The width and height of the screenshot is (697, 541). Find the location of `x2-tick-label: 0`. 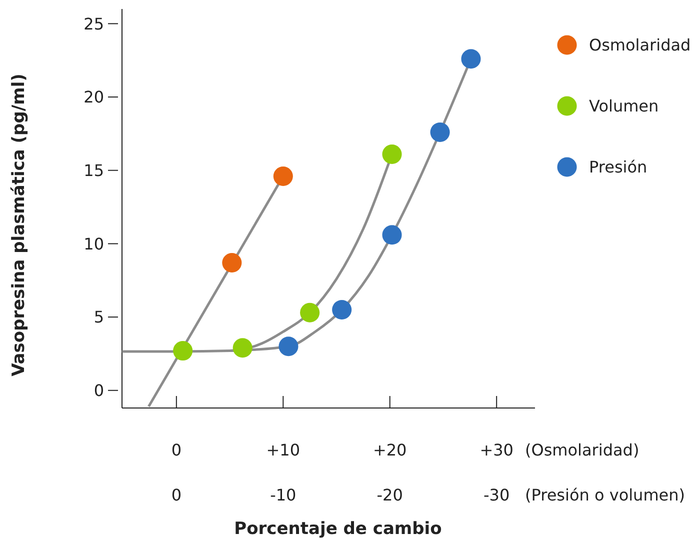

x2-tick-label: 0 is located at coordinates (176, 495).